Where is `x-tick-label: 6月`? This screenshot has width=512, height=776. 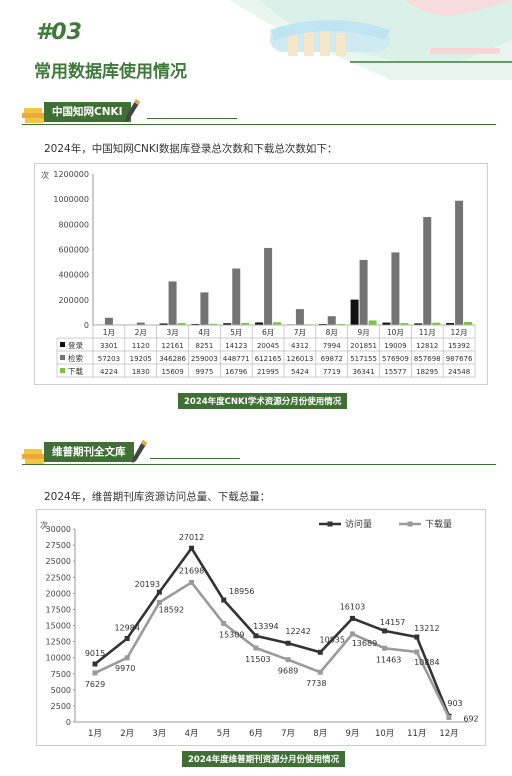 x-tick-label: 6月 is located at coordinates (256, 734).